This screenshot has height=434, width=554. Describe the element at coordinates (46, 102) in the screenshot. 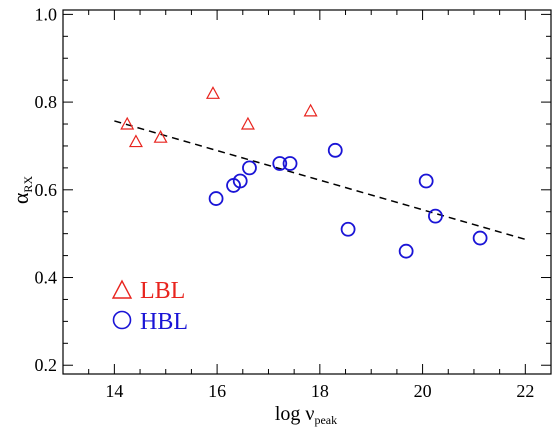

I see `y-tick-label: 0.8` at that location.